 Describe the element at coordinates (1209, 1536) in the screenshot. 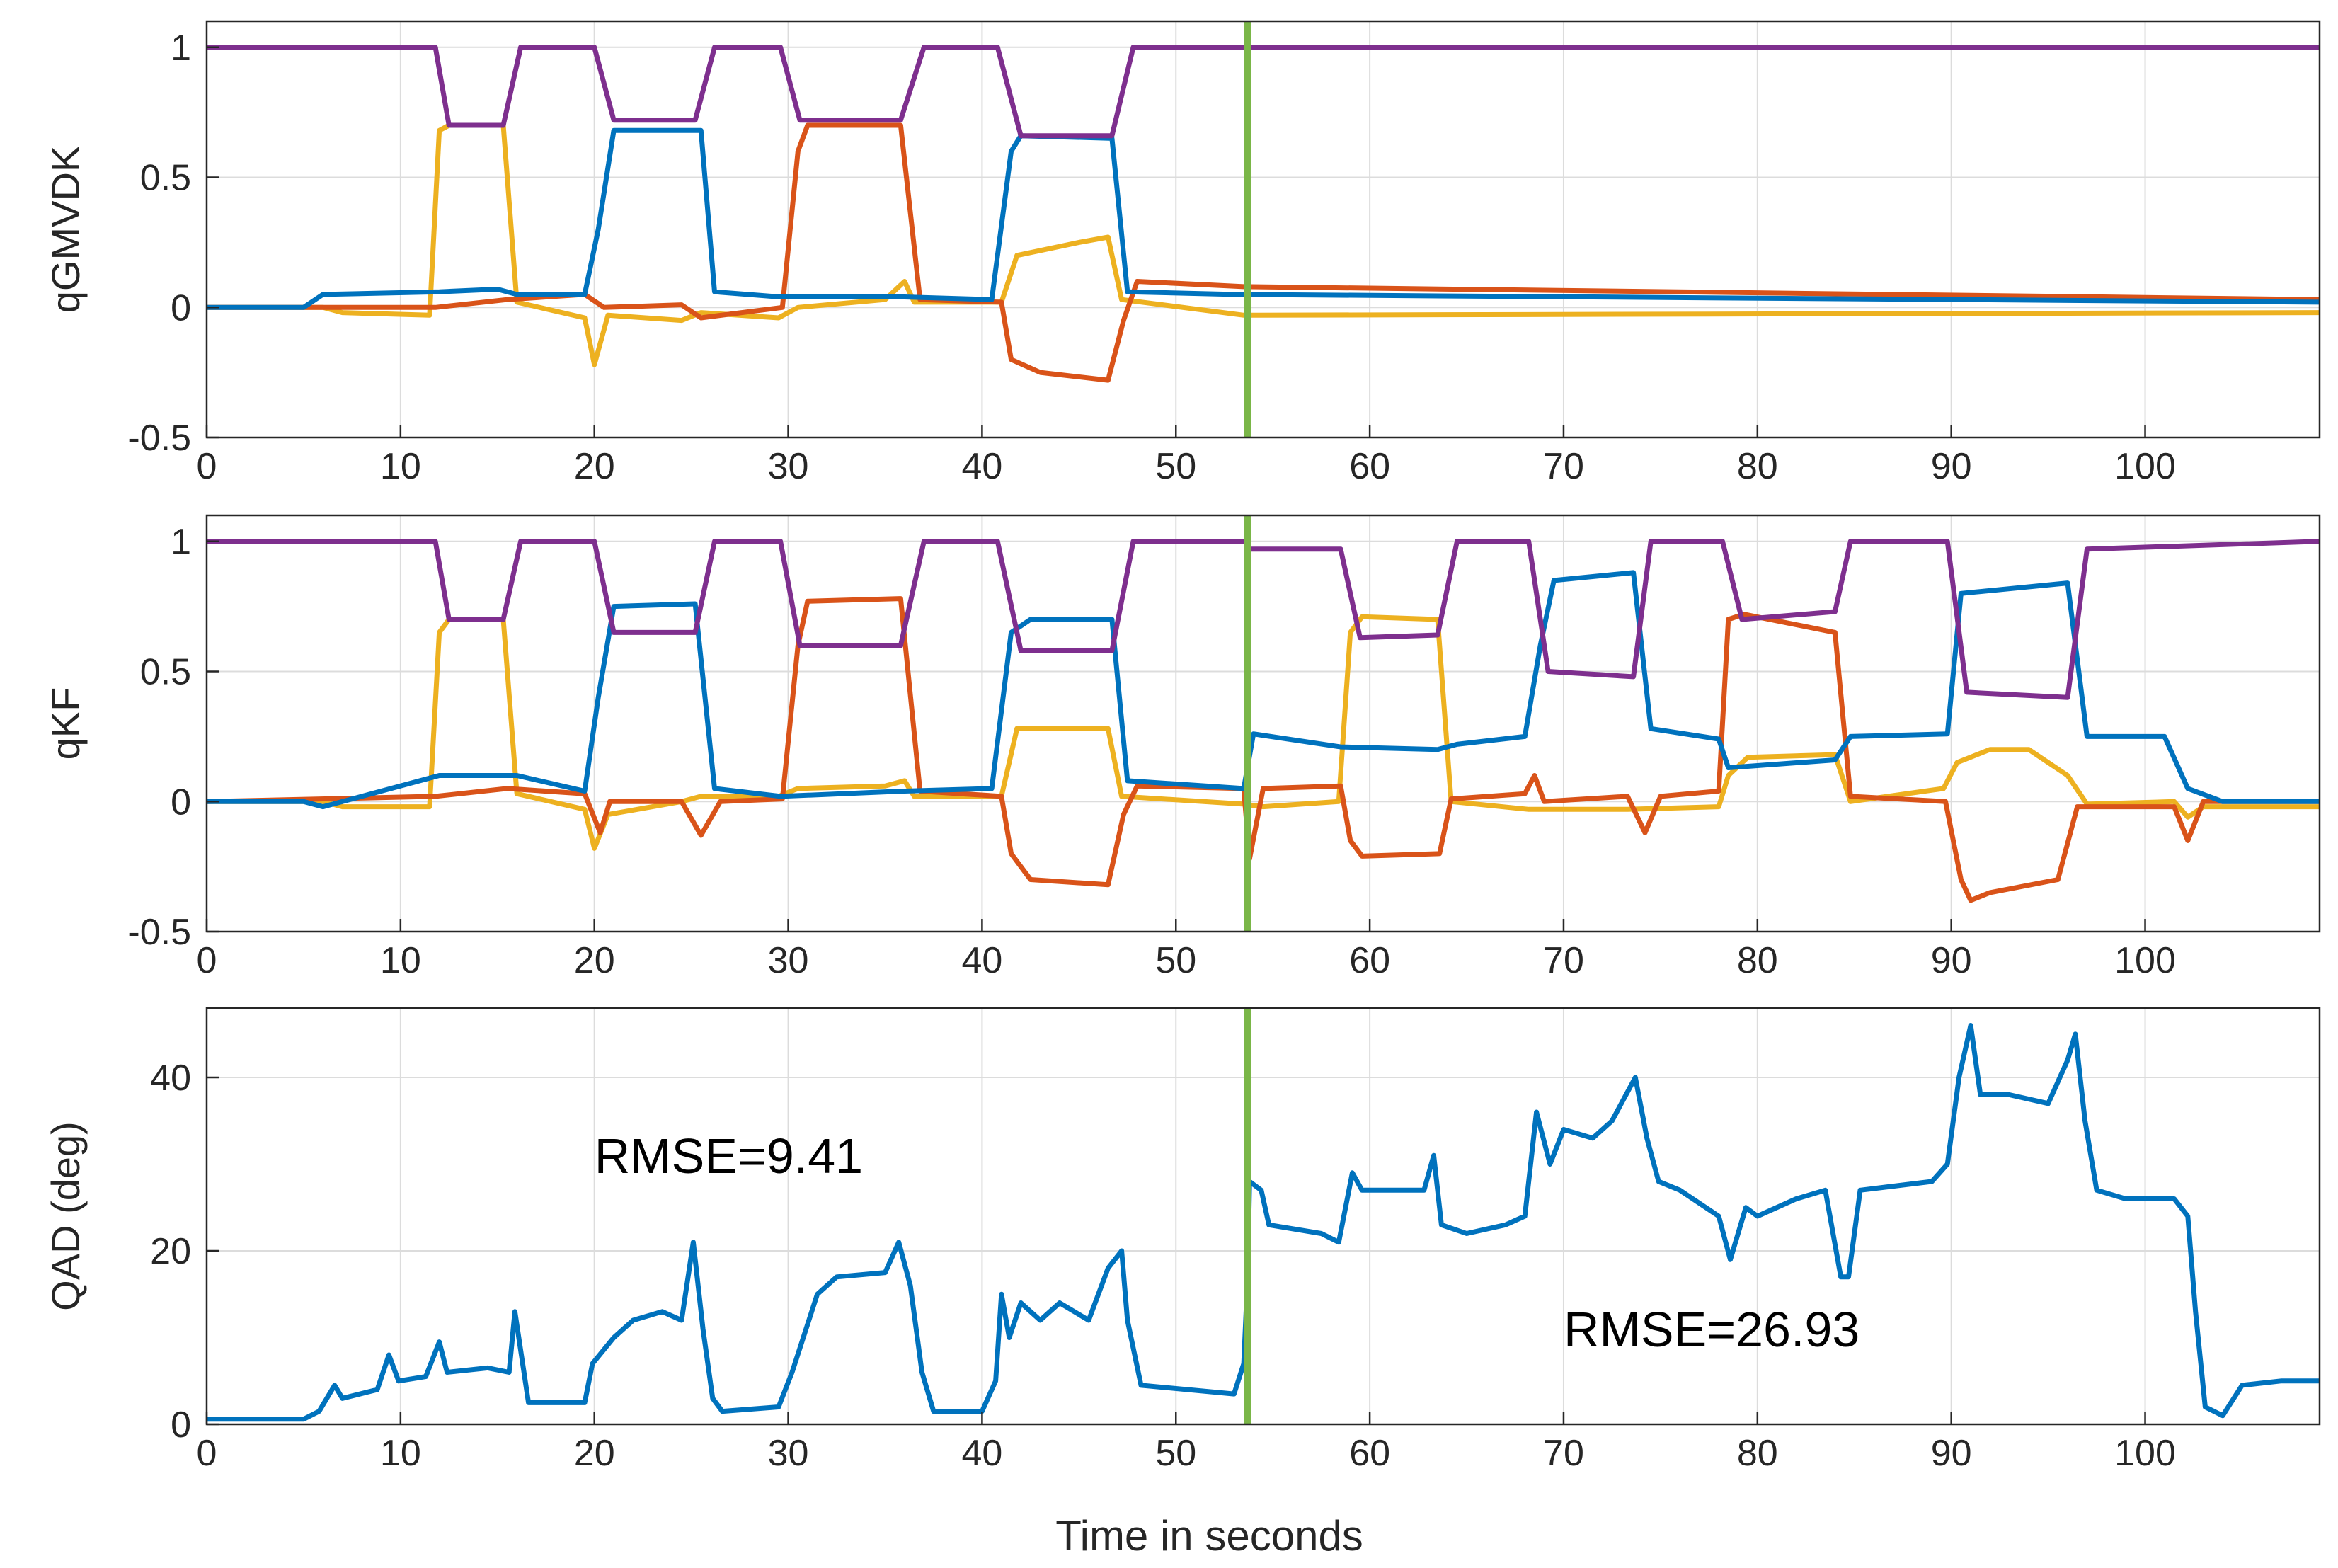

I see `x-axis-label: Time in seconds` at that location.